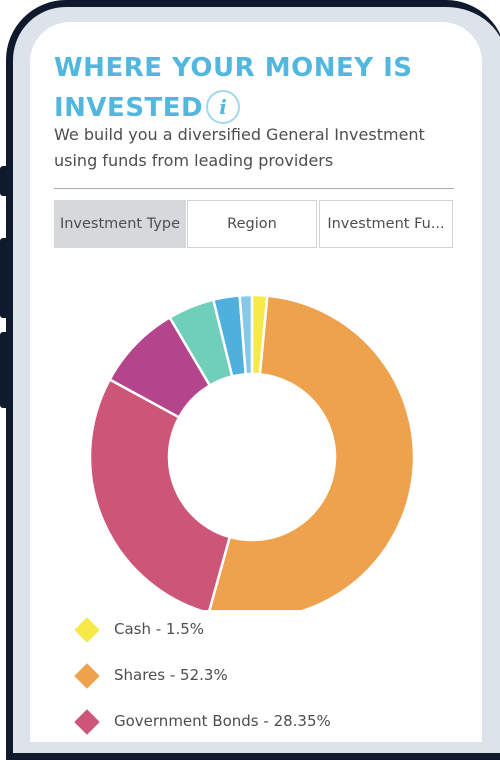 The height and width of the screenshot is (760, 500). What do you see at coordinates (160, 493) in the screenshot?
I see `donut-slice-government-bonds` at bounding box center [160, 493].